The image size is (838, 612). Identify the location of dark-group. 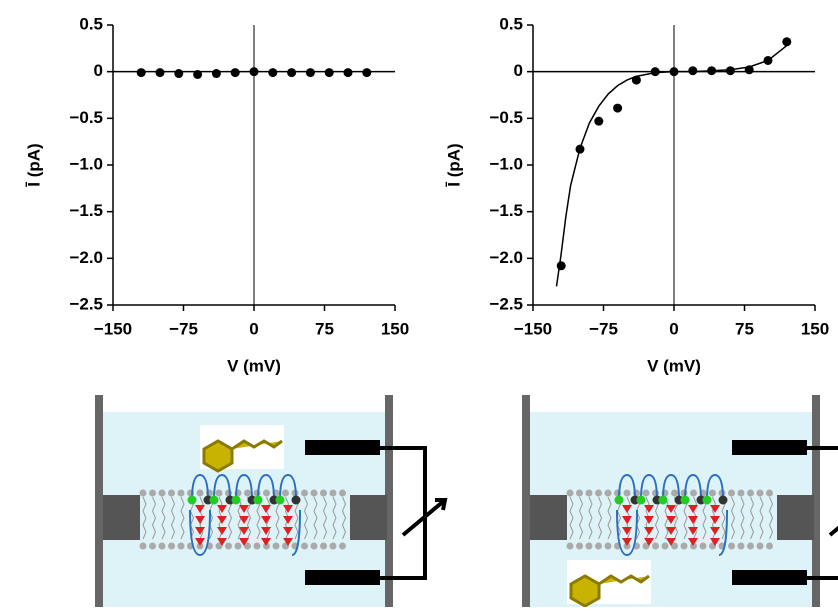
(296, 500).